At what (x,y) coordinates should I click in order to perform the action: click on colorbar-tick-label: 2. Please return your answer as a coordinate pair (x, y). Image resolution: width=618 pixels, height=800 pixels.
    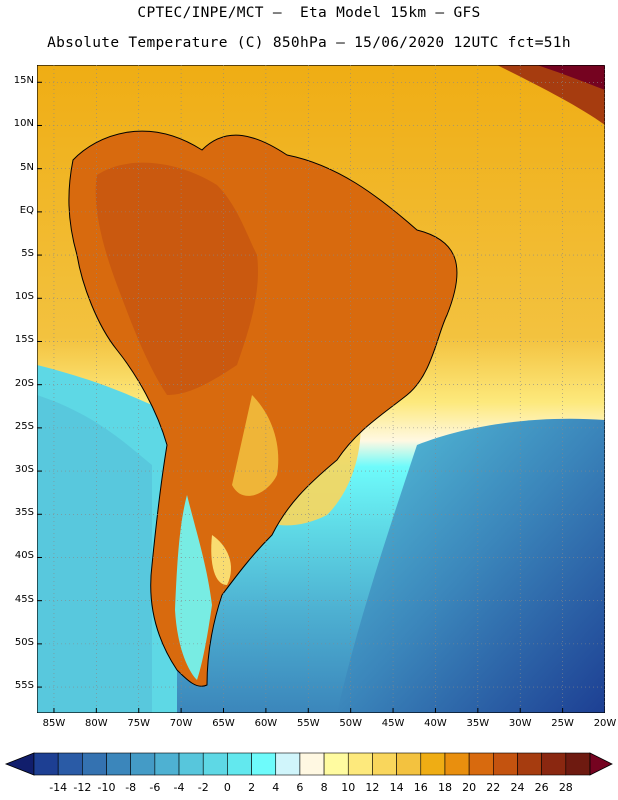
    Looking at the image, I should click on (252, 787).